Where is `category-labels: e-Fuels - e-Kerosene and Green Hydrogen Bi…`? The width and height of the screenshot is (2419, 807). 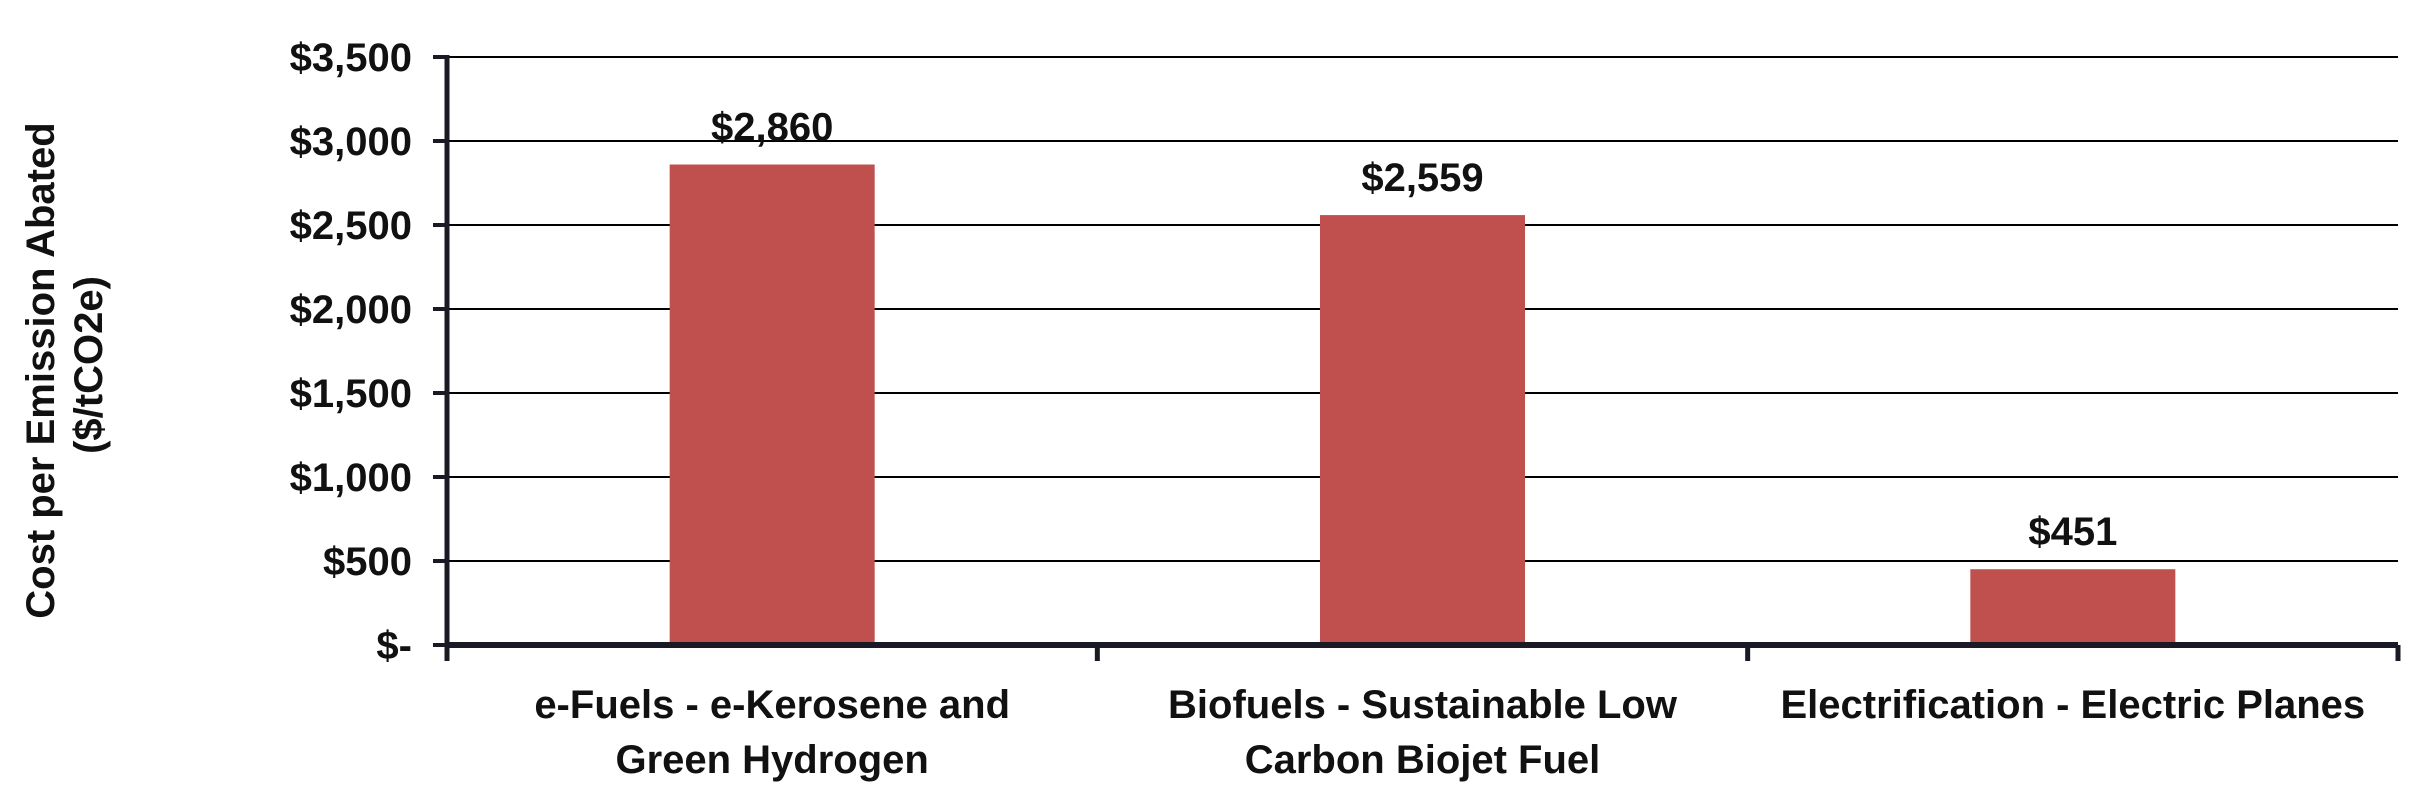 category-labels: e-Fuels - e-Kerosene and Green Hydrogen Bi… is located at coordinates (1449, 732).